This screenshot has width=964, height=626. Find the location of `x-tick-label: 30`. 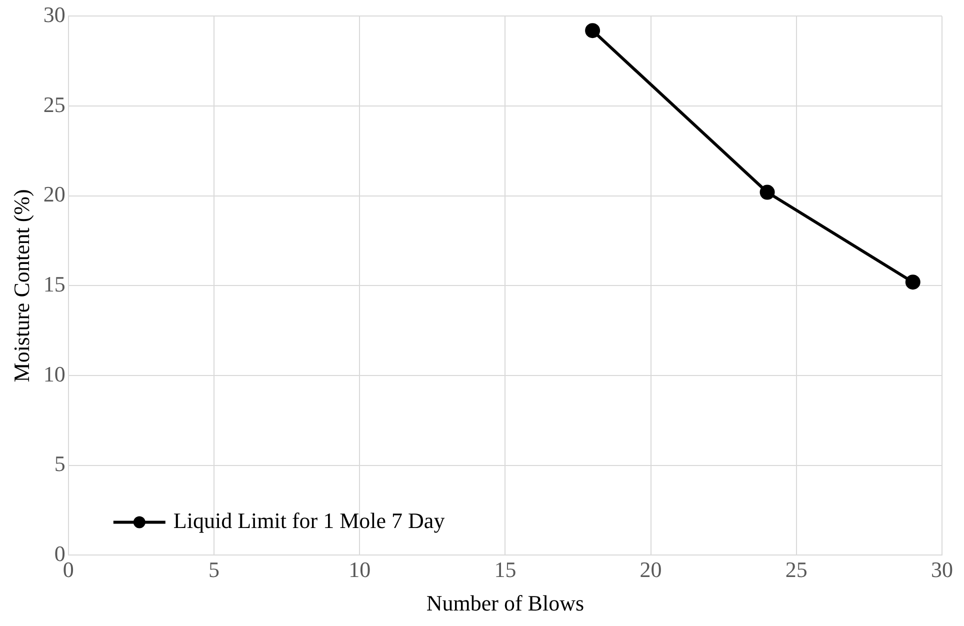

x-tick-label: 30 is located at coordinates (942, 569).